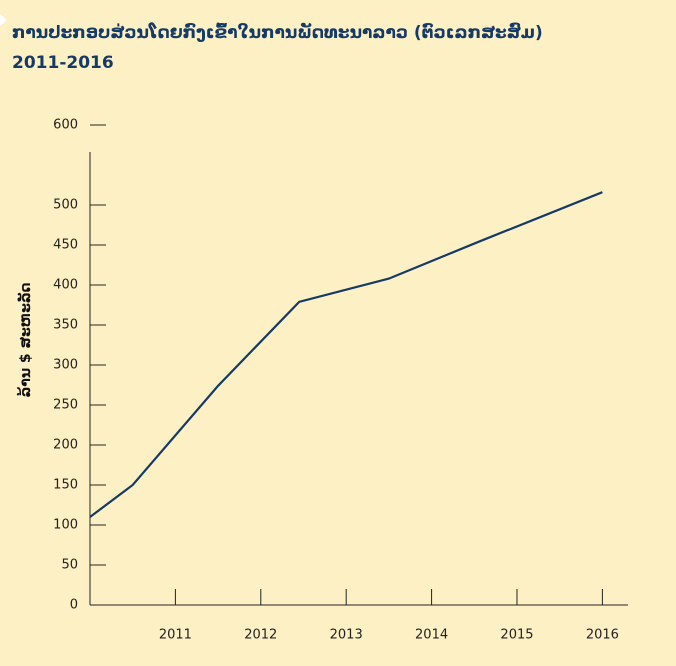  Describe the element at coordinates (65, 365) in the screenshot. I see `y-tick-label: 300` at that location.